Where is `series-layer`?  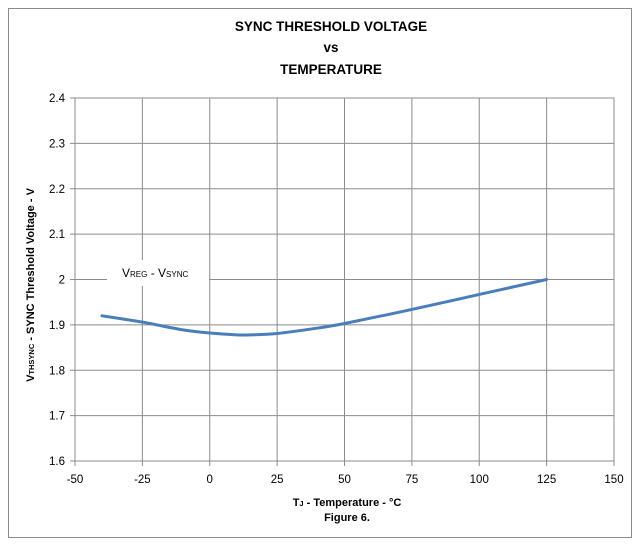
series-layer is located at coordinates (324, 307).